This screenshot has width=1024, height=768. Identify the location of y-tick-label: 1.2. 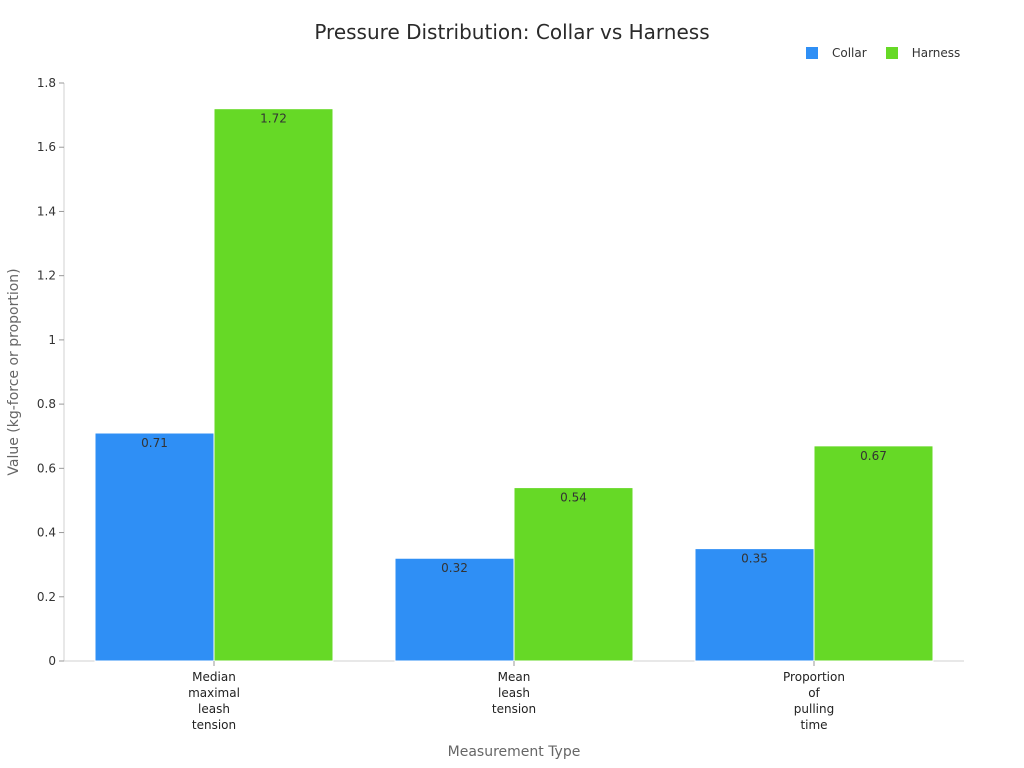
(46, 276).